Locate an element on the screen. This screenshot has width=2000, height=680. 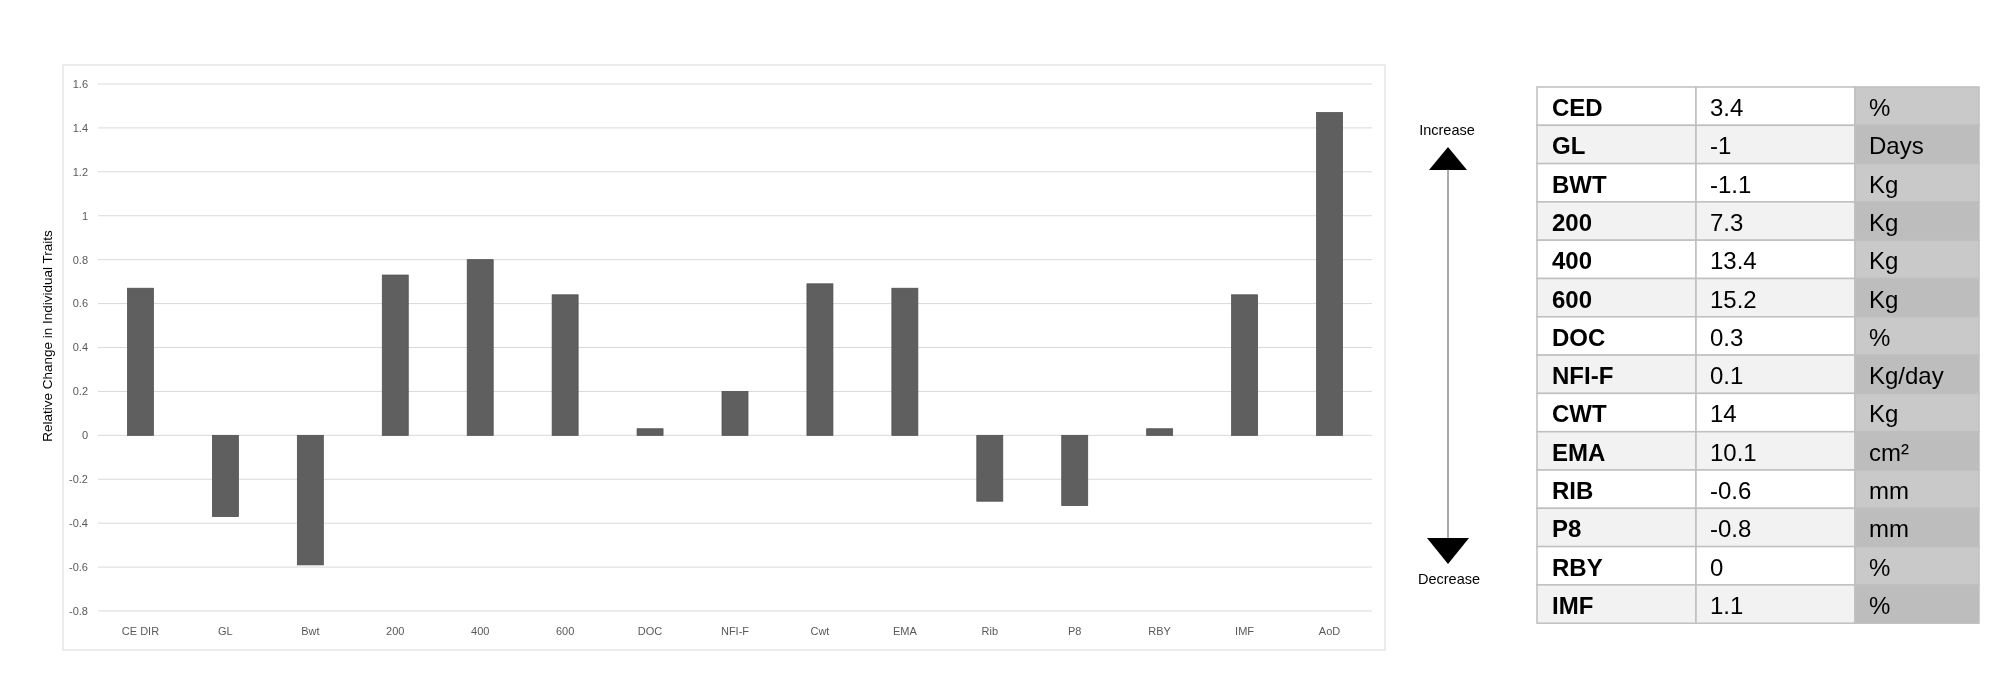
text: cm² is located at coordinates (1889, 452).